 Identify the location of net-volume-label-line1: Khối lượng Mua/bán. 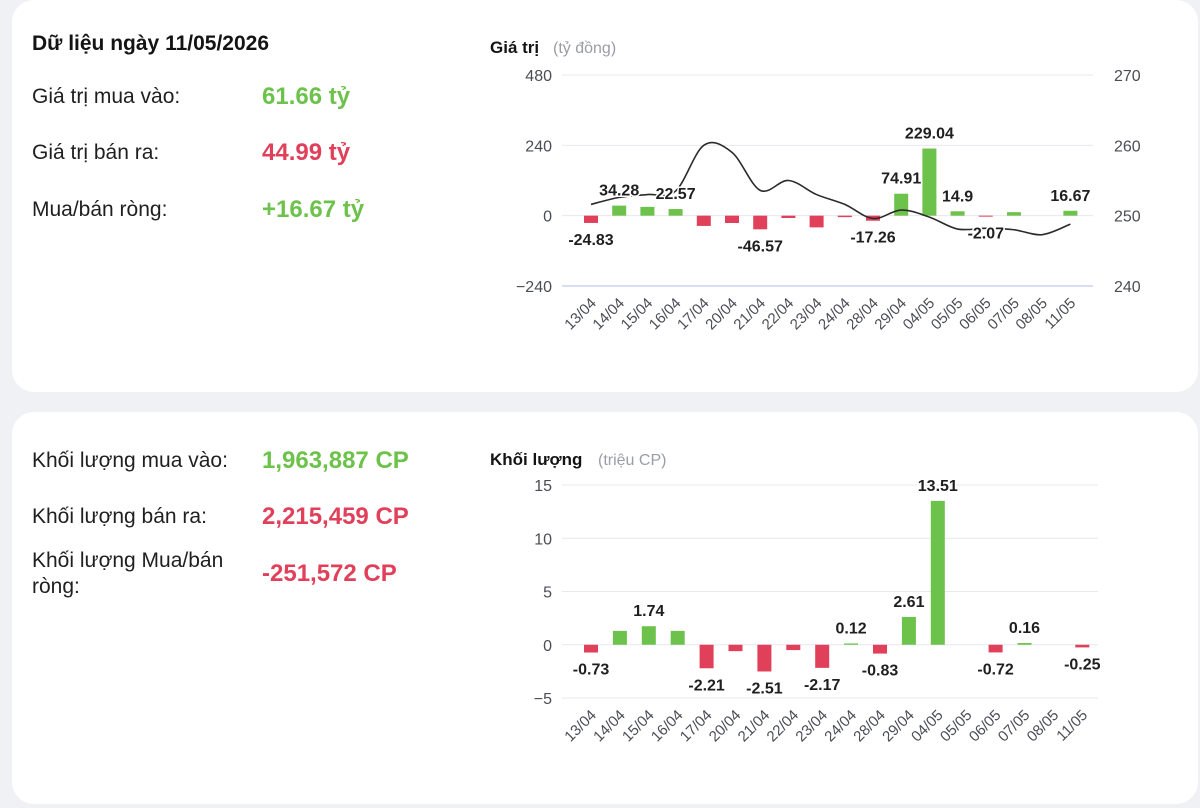
(128, 560).